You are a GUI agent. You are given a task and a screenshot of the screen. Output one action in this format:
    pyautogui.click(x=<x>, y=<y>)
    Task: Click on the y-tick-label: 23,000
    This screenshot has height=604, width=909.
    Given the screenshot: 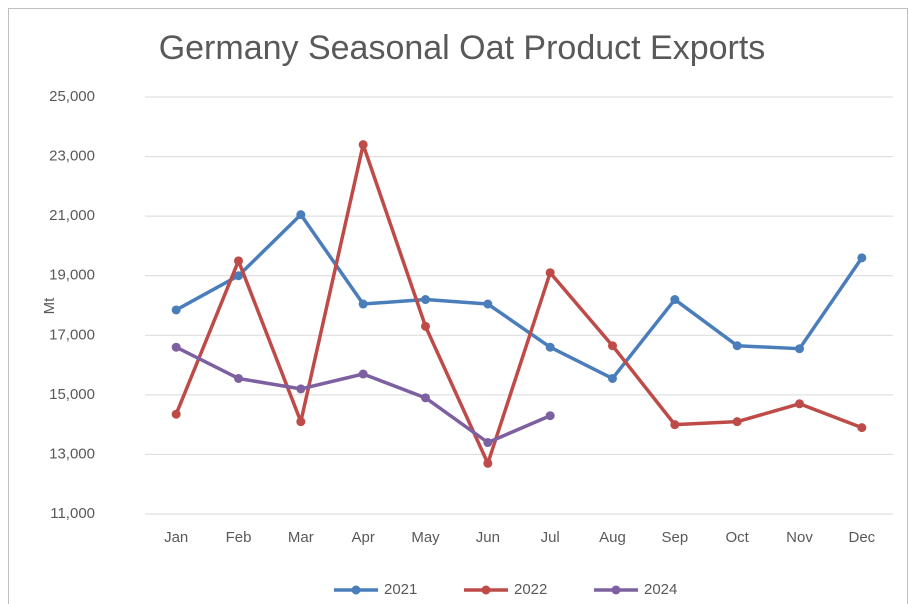 What is the action you would take?
    pyautogui.click(x=72, y=156)
    